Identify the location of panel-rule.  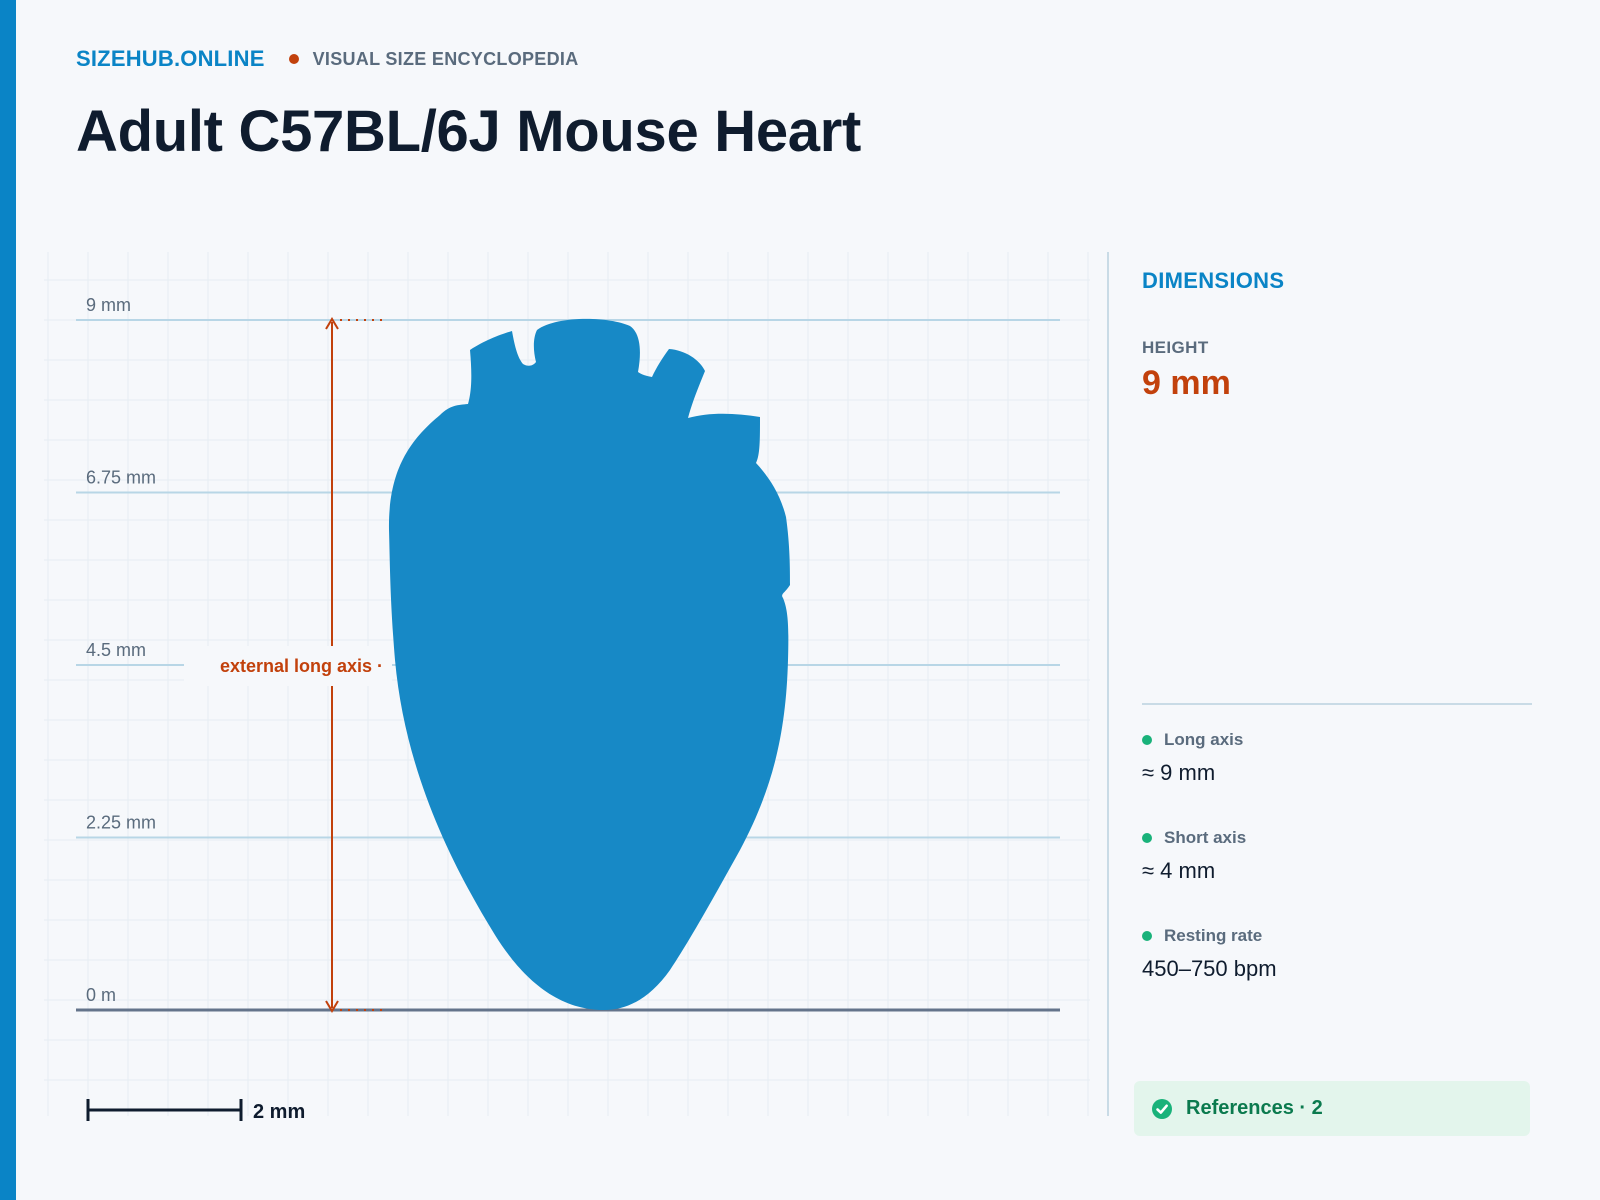
(1337, 704).